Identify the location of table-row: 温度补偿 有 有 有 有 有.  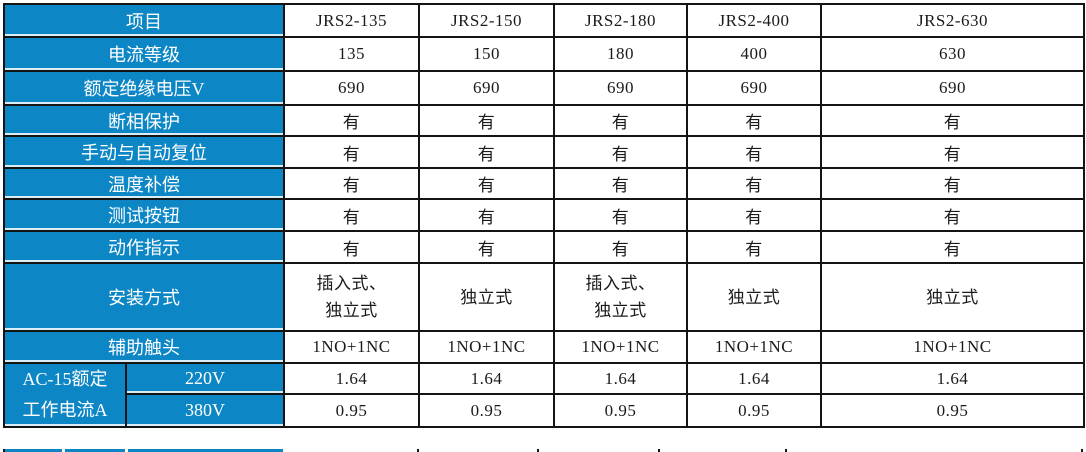
(544, 183).